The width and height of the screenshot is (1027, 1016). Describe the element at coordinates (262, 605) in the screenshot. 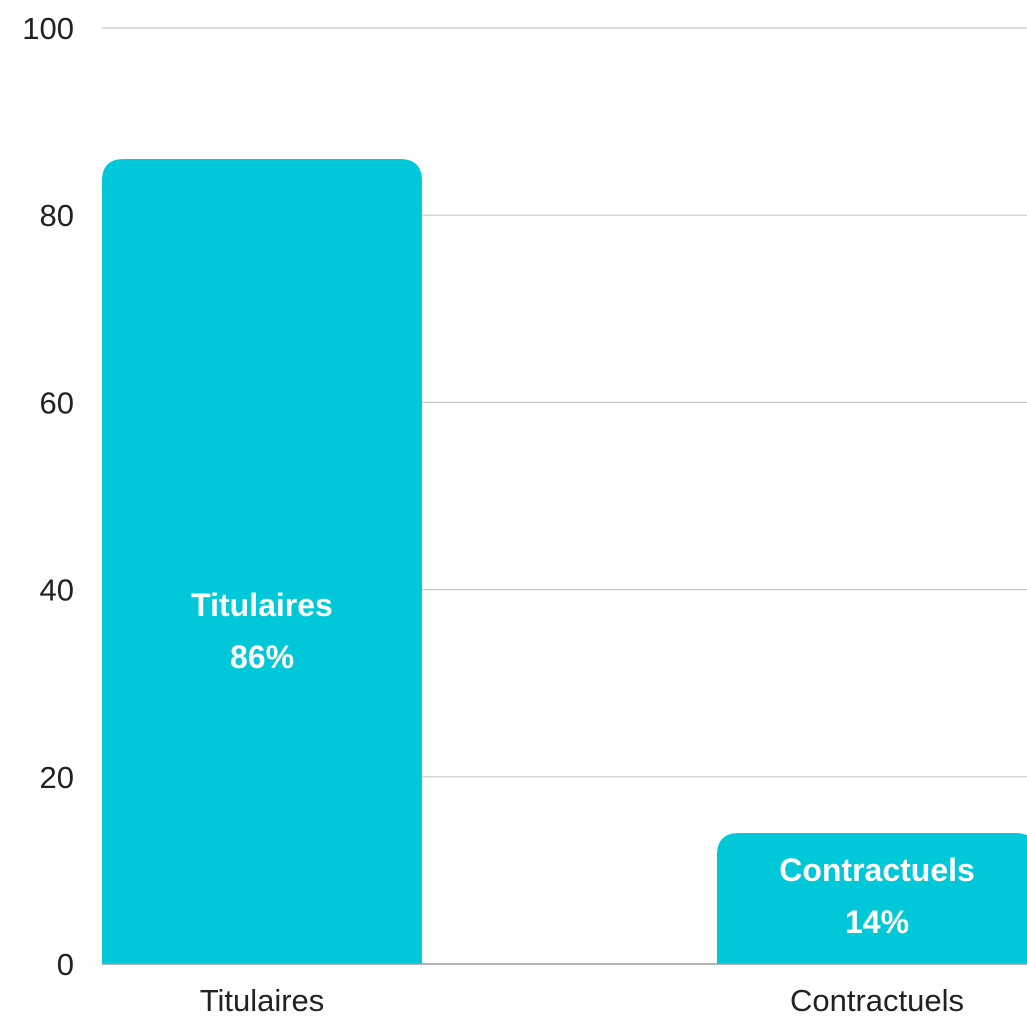

I see `bar-name-label: Titulaires` at that location.